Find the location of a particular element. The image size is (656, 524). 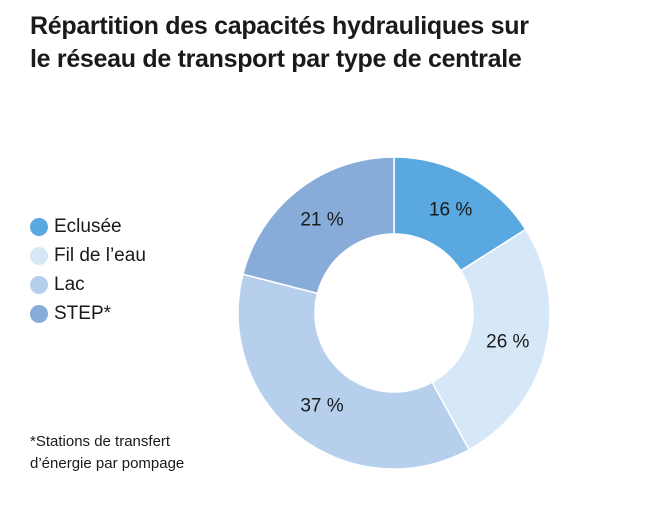

legend-item-eclusee: Eclusée is located at coordinates (88, 226).